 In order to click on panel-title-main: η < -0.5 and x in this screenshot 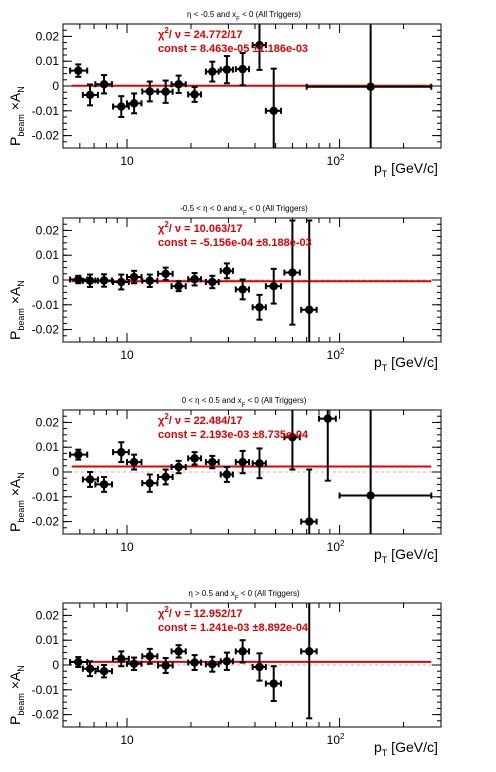, I will do `click(211, 14)`.